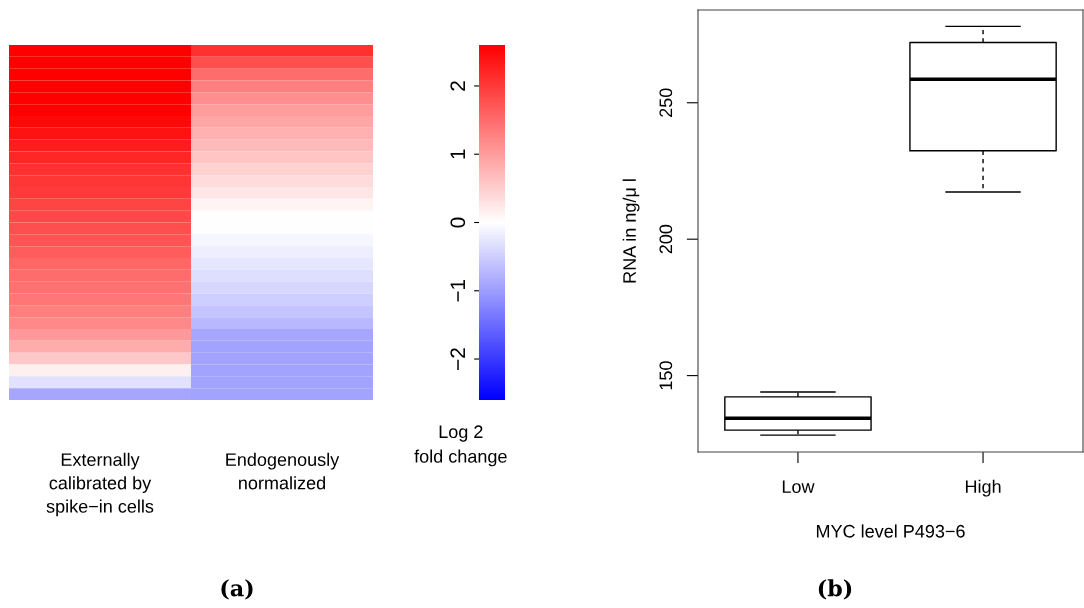  Describe the element at coordinates (666, 375) in the screenshot. I see `y-tick-label: 150` at that location.